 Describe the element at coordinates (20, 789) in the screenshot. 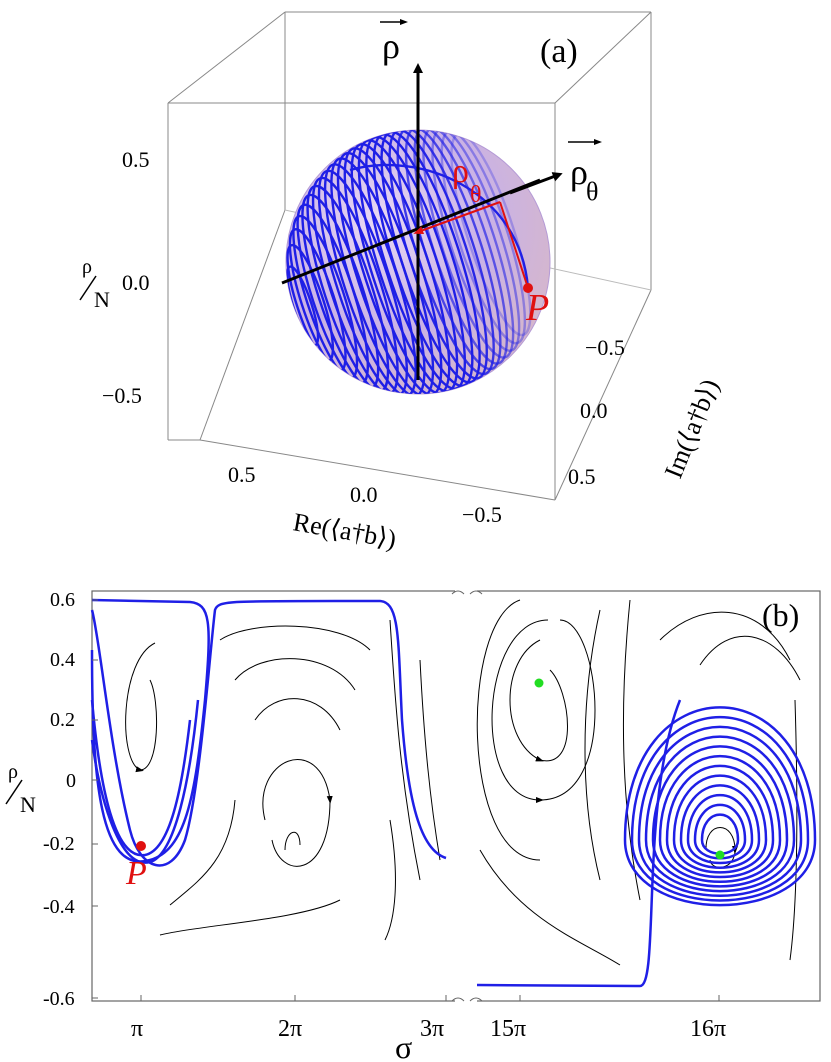

I see `panel-b-y-label: ρ N` at that location.